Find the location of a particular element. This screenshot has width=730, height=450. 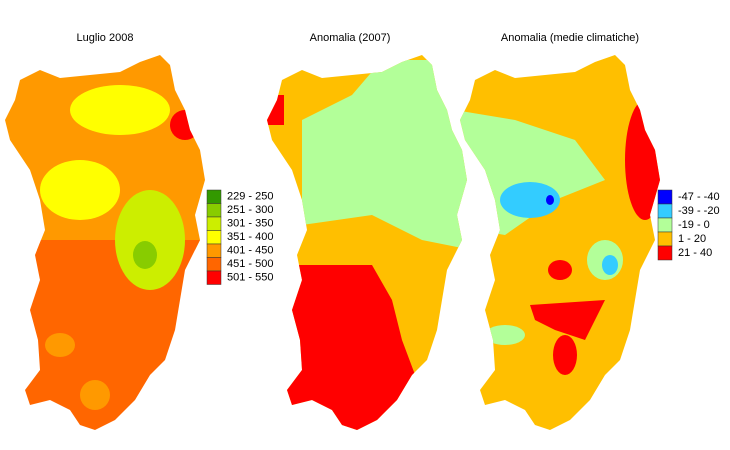

legend-label: 21 - 40 is located at coordinates (695, 253).